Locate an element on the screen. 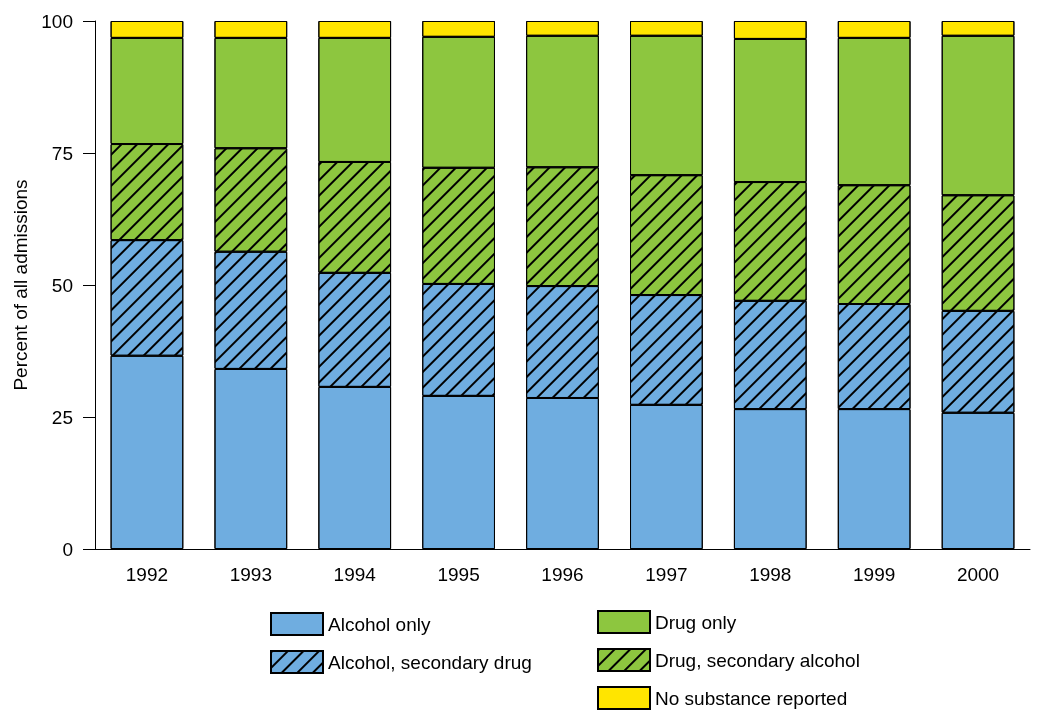  legend-label: Drug only is located at coordinates (696, 622).